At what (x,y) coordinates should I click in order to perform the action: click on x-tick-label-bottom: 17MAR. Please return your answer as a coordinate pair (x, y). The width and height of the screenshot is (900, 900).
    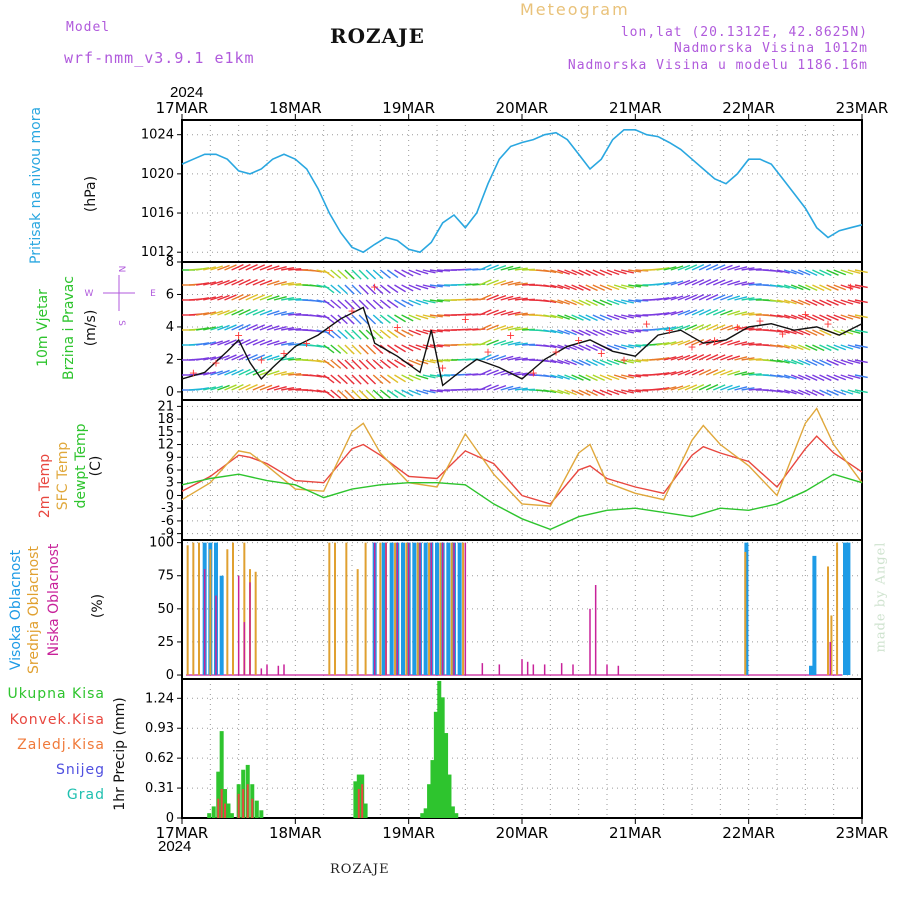
    Looking at the image, I should click on (182, 833).